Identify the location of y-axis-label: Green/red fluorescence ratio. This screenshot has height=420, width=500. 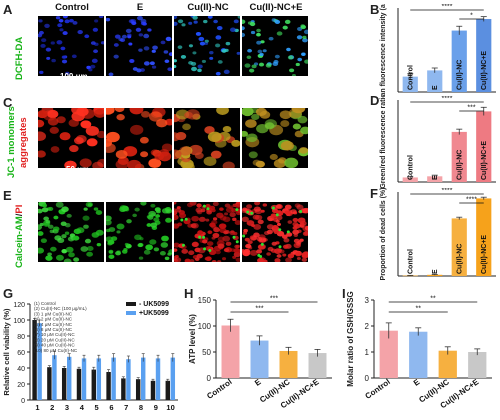
(383, 142).